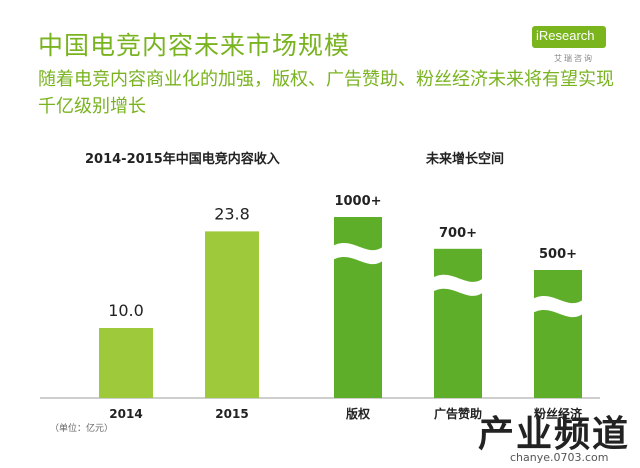  Describe the element at coordinates (458, 233) in the screenshot. I see `data-label-cat-1: 700+` at that location.